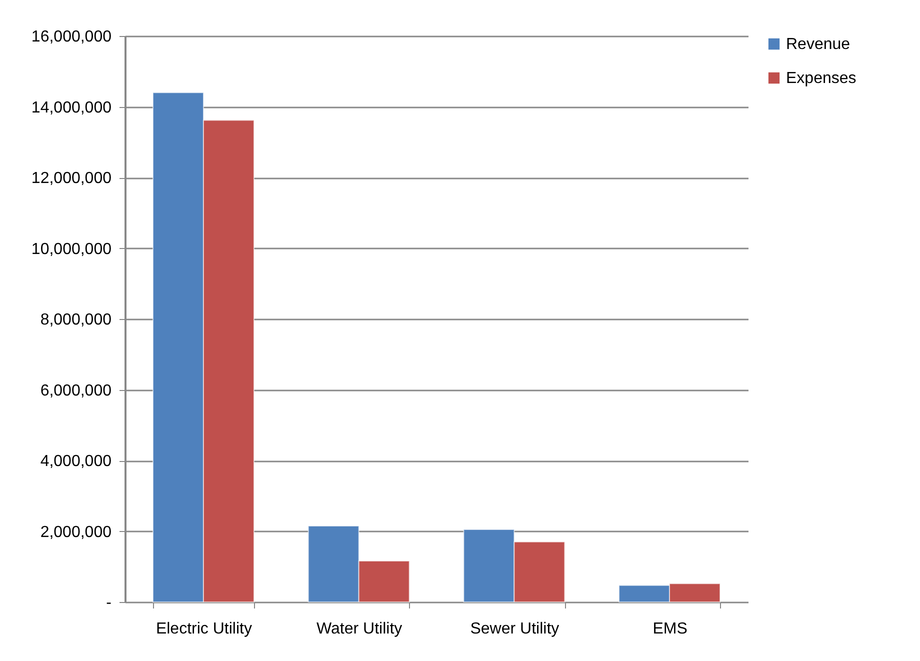 This screenshot has height=661, width=920. What do you see at coordinates (76, 461) in the screenshot?
I see `y-tick-label: 4,000,000` at bounding box center [76, 461].